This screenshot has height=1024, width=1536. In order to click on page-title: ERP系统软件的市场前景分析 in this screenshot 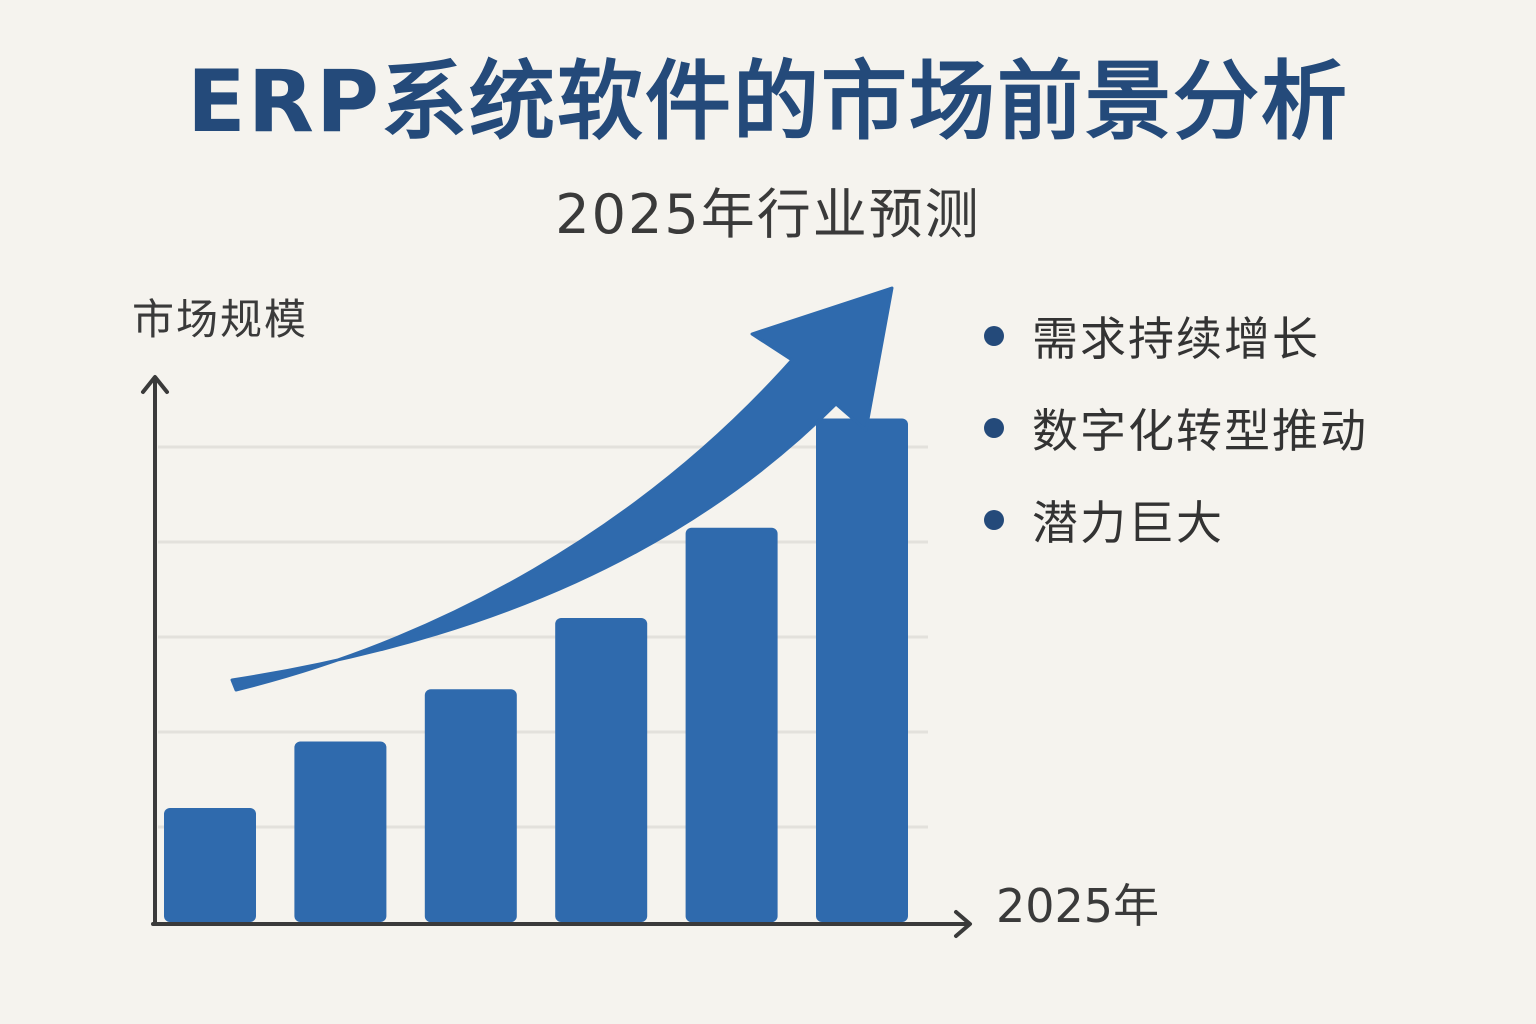, I will do `click(768, 102)`.